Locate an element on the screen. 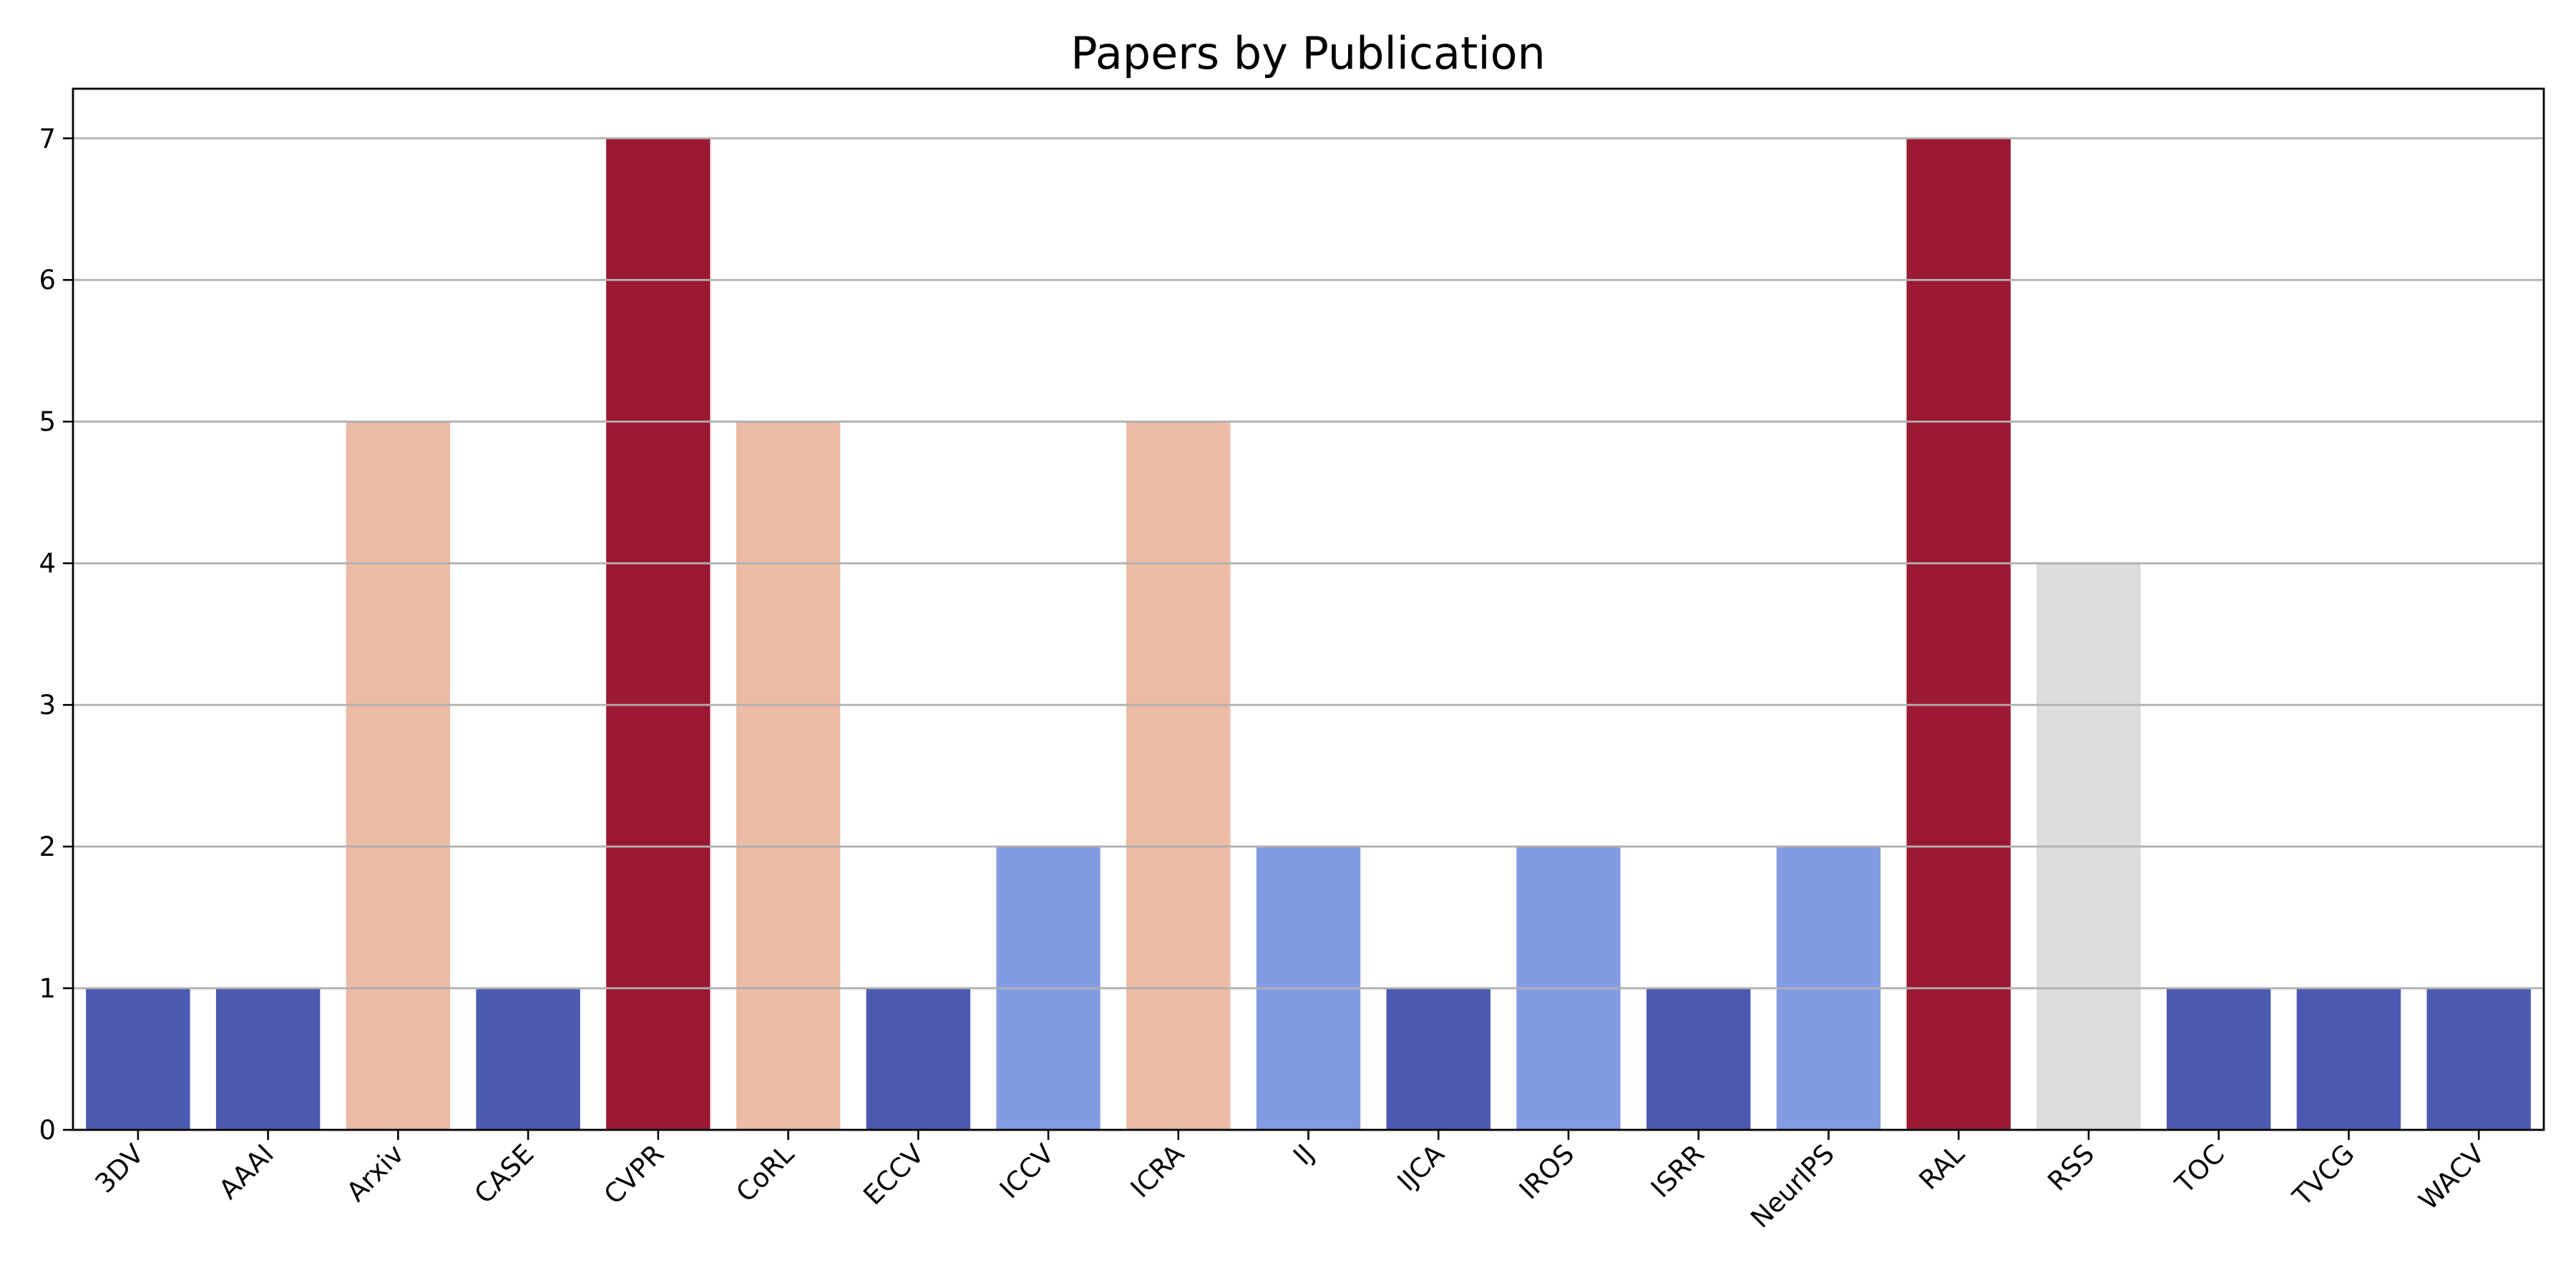 This screenshot has width=2576, height=1288. bar-toc is located at coordinates (2218, 1059).